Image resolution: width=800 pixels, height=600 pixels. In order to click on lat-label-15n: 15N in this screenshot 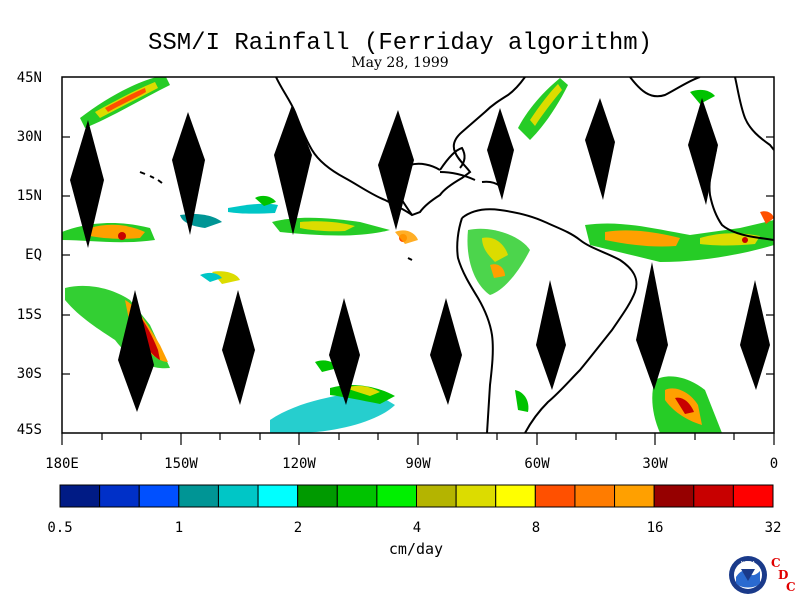, I will do `click(29, 196)`.